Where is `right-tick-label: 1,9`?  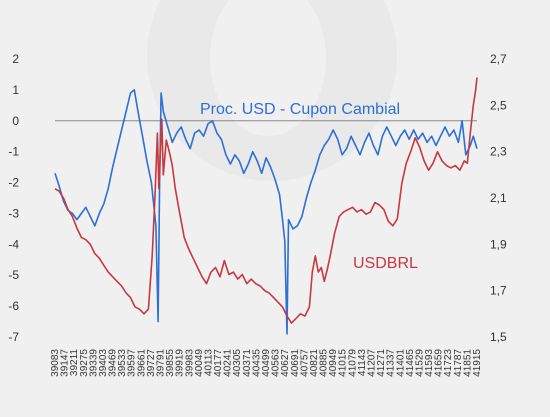 right-tick-label: 1,9 is located at coordinates (498, 244).